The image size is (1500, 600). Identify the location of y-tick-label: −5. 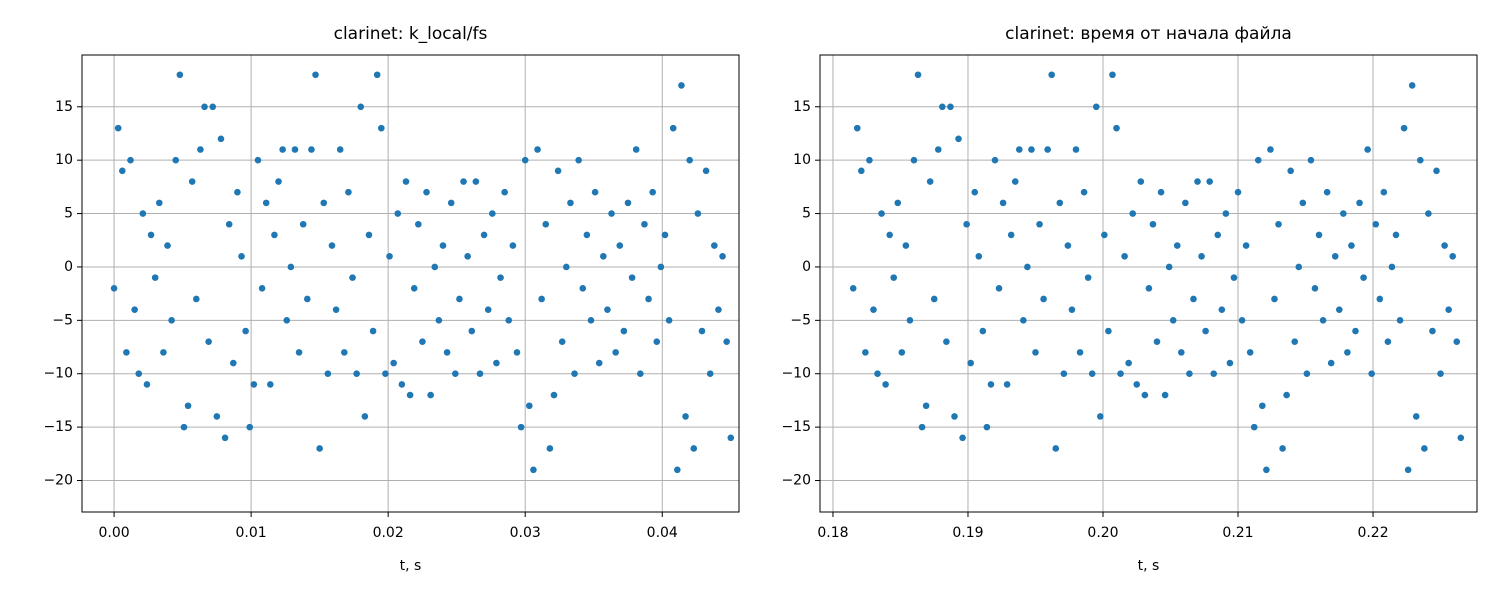
(800, 320).